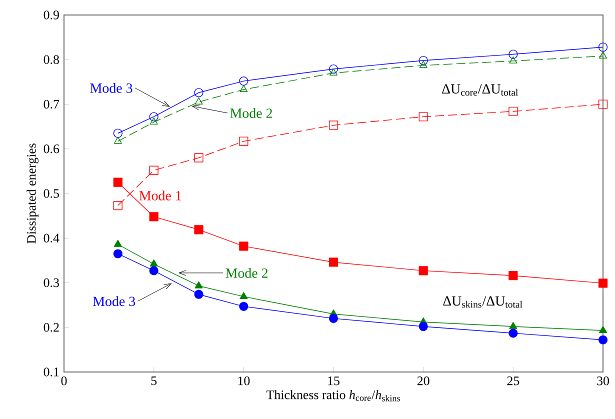  What do you see at coordinates (51, 59) in the screenshot?
I see `y-tick-label: 0.8` at bounding box center [51, 59].